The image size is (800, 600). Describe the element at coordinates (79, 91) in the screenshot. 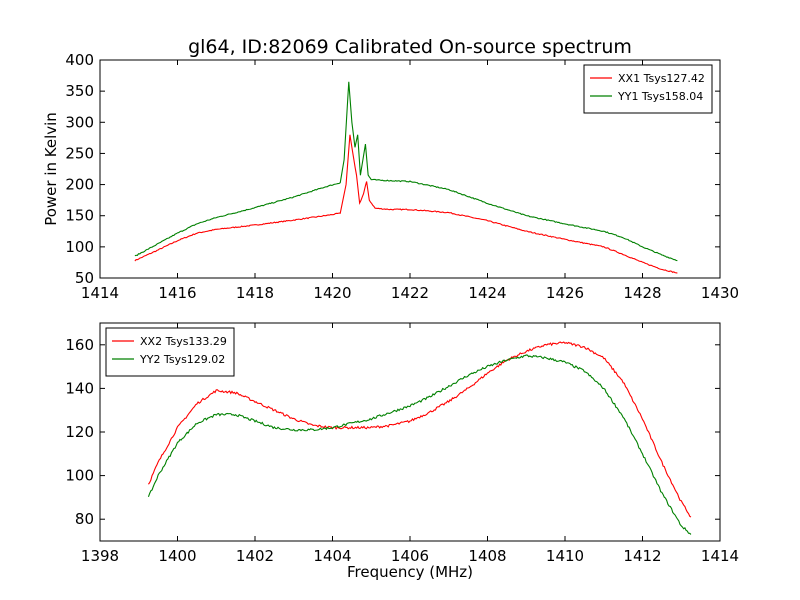

I see `y-tick-label: 350` at that location.